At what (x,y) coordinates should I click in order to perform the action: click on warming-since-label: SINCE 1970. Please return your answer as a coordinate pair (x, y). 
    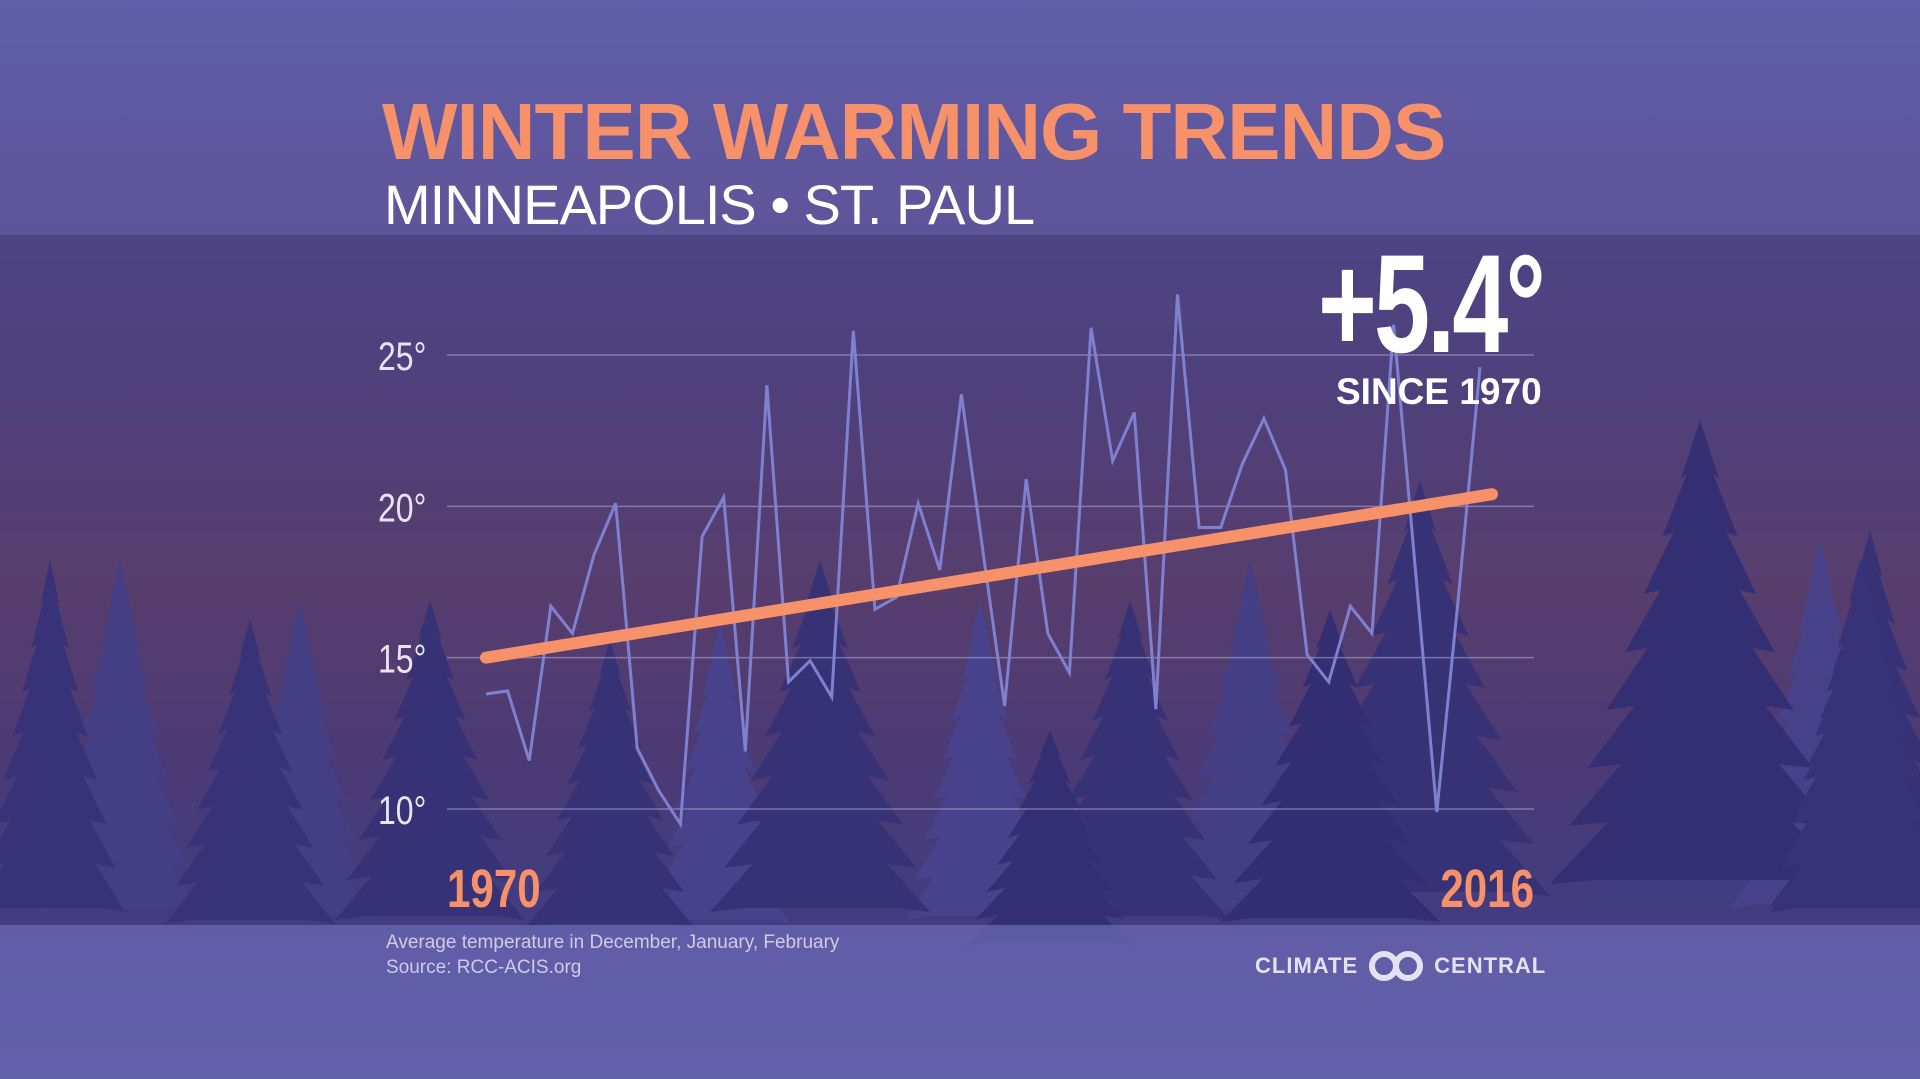
    Looking at the image, I should click on (1439, 391).